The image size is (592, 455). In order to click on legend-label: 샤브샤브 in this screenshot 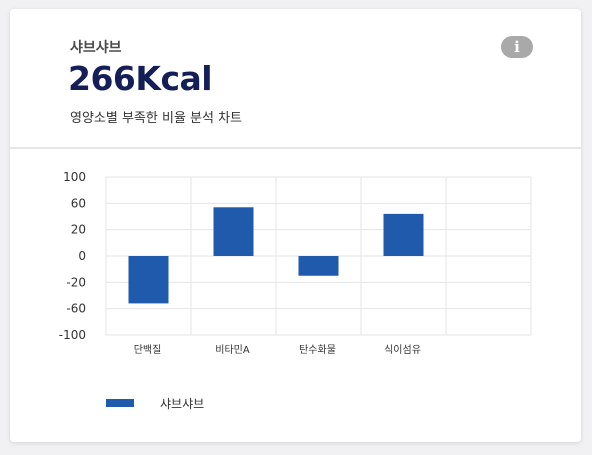, I will do `click(182, 403)`.